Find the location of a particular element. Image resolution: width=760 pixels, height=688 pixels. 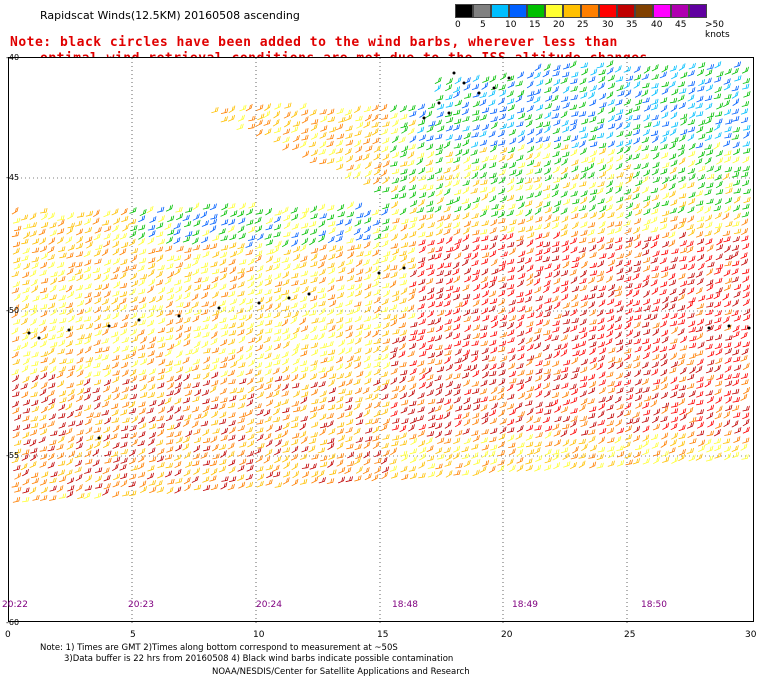

contamination-circle is located at coordinates (179, 316).